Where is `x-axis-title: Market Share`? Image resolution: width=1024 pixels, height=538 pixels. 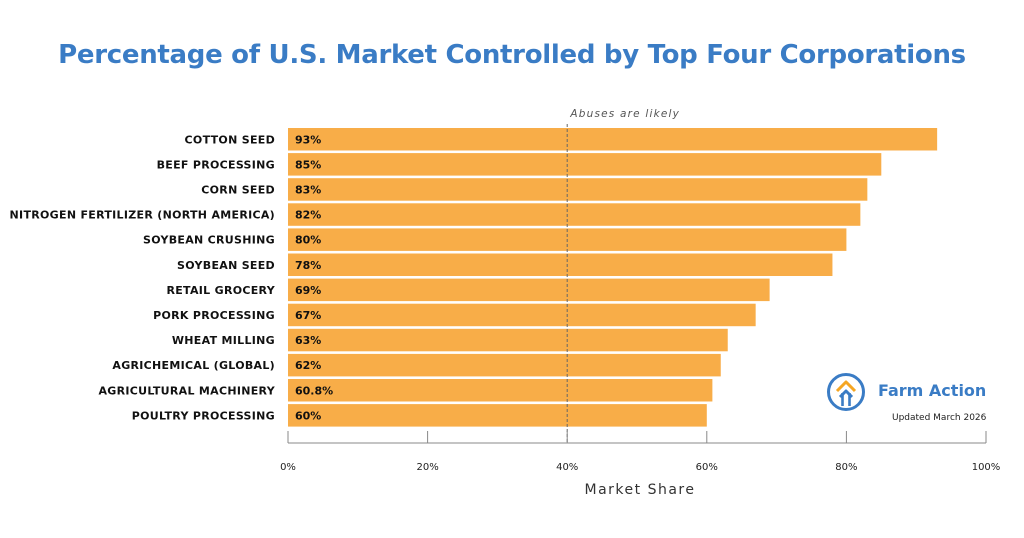 x-axis-title: Market Share is located at coordinates (640, 490).